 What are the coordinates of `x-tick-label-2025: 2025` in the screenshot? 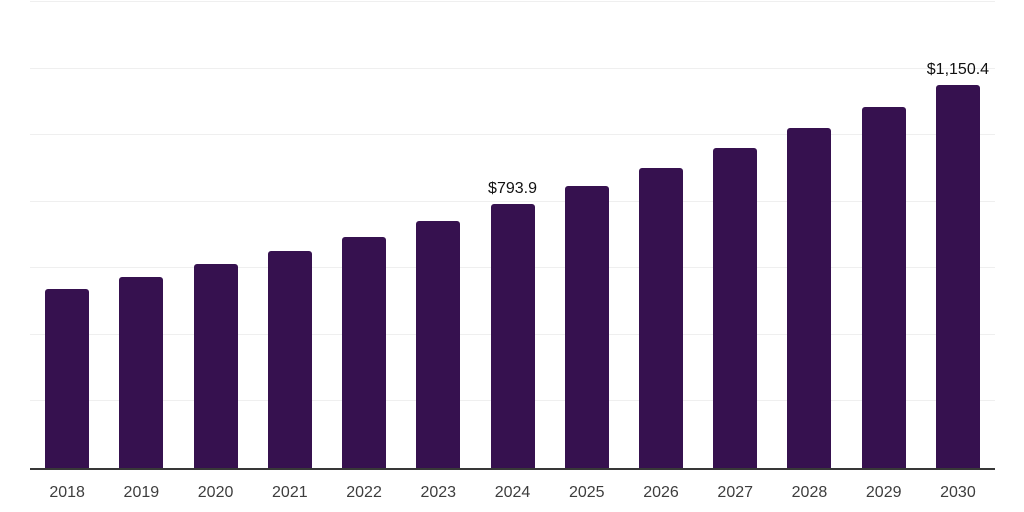 It's located at (586, 492).